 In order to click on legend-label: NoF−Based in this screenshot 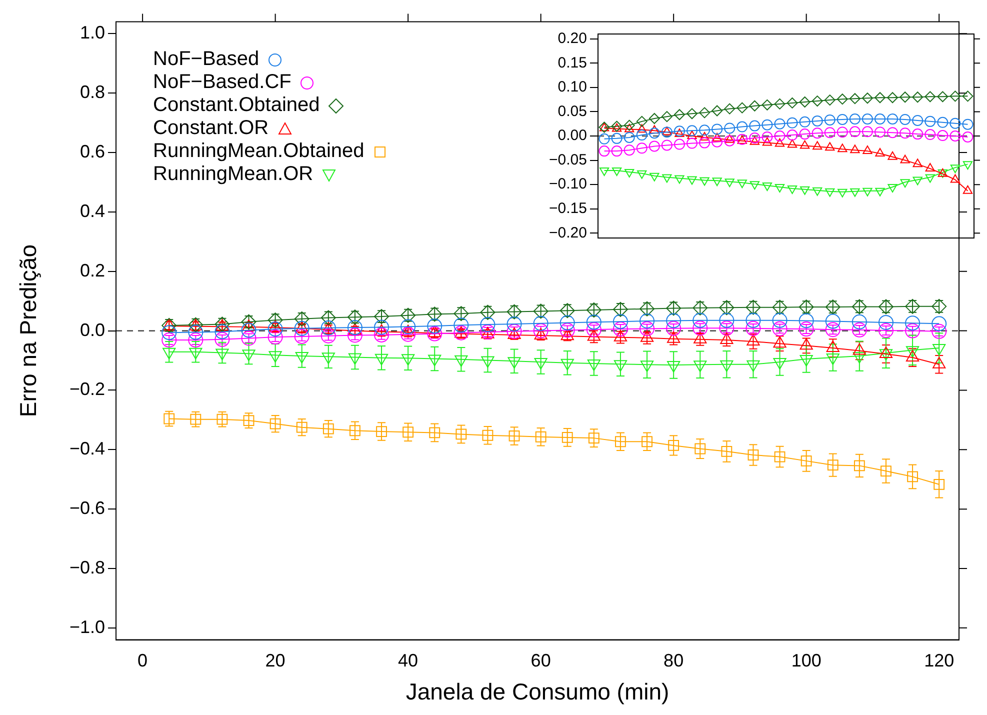, I will do `click(206, 59)`.